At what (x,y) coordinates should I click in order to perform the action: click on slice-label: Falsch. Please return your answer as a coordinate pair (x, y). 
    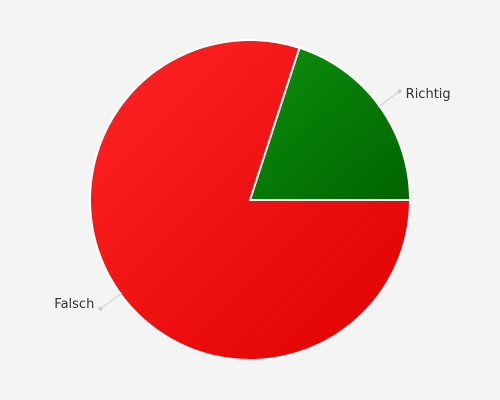
    Looking at the image, I should click on (74, 304).